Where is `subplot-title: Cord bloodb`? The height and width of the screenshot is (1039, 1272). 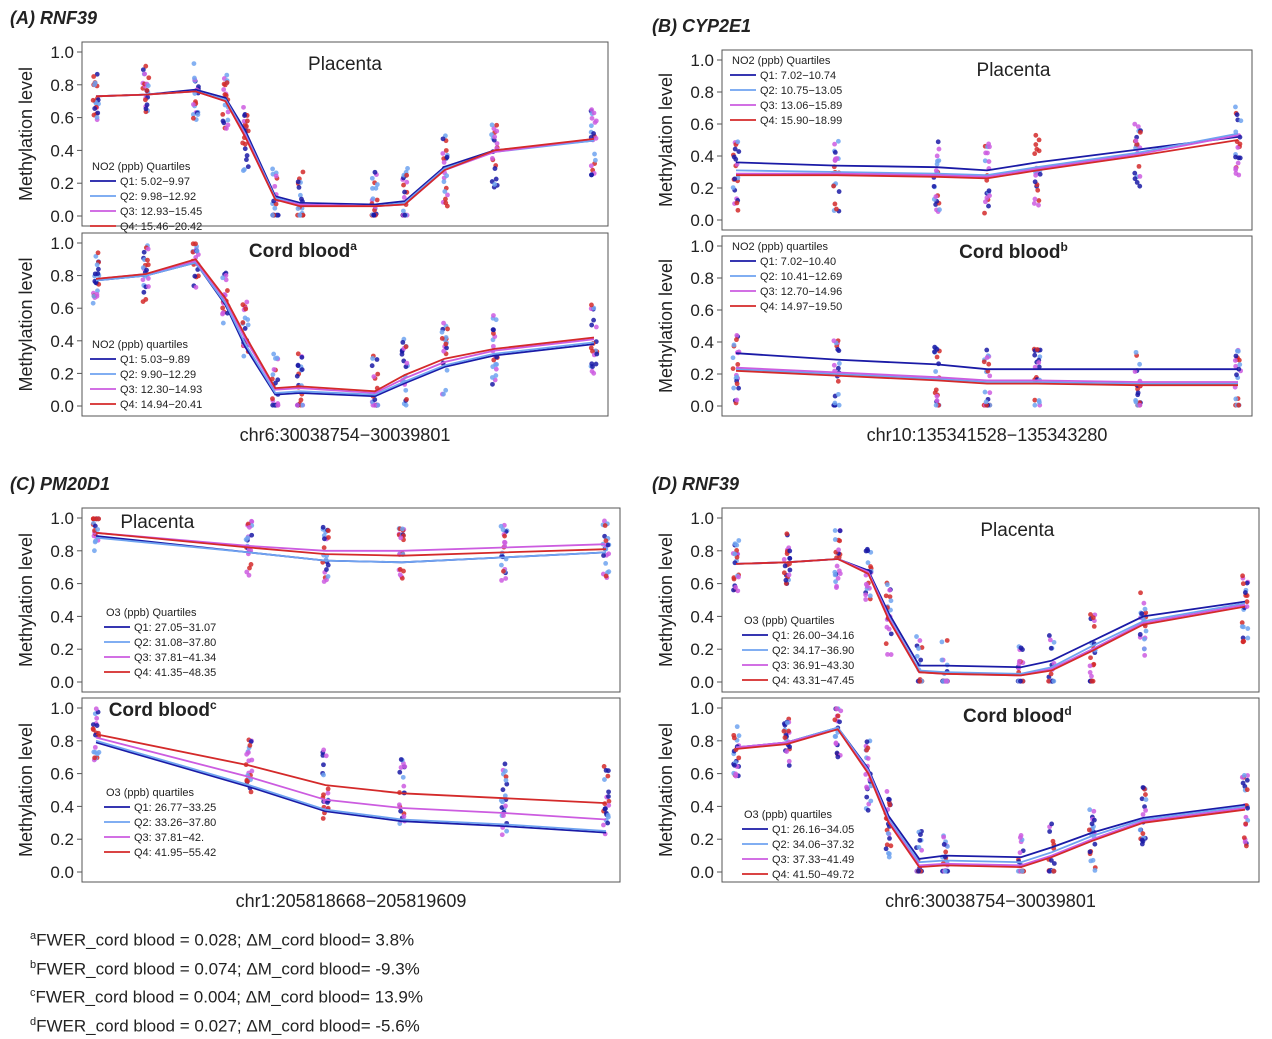
subplot-title: Cord bloodb is located at coordinates (1013, 251).